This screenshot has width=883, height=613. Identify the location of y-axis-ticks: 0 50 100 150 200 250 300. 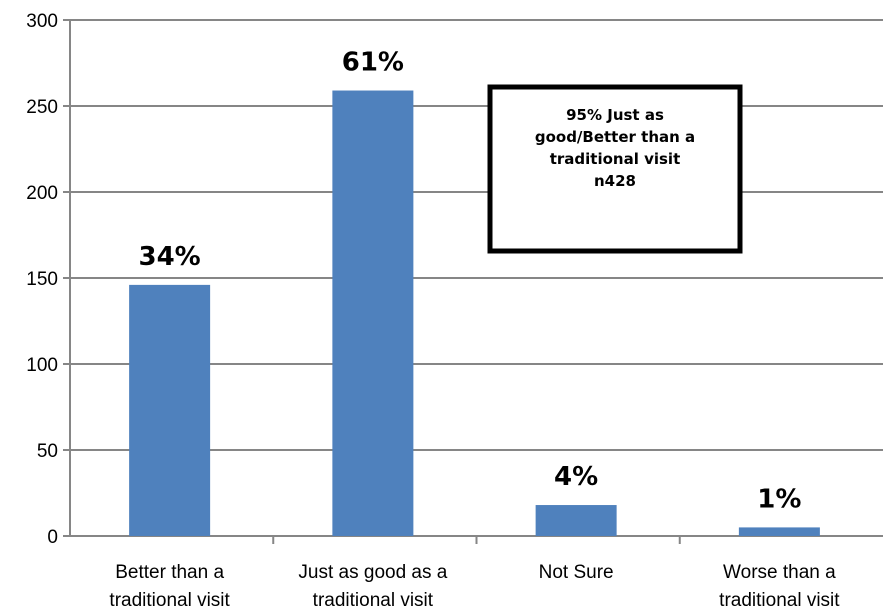
(48, 279).